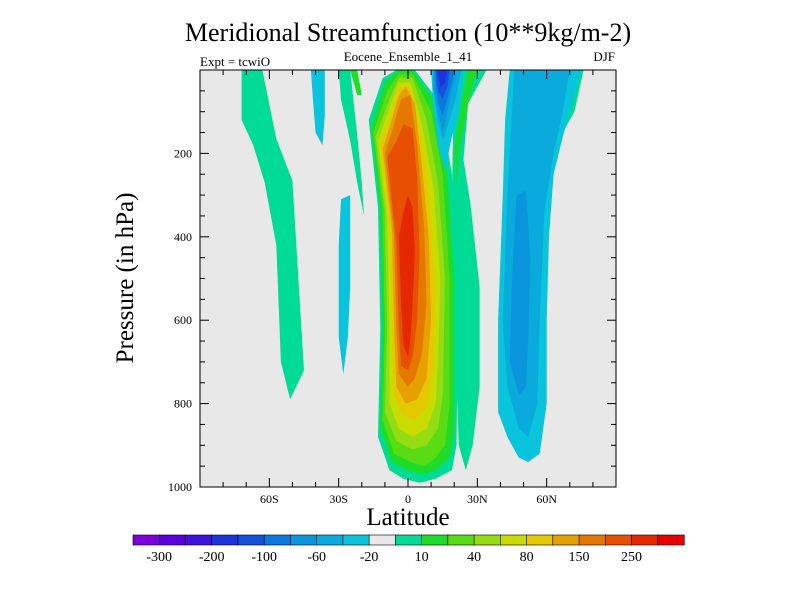 The width and height of the screenshot is (800, 600). What do you see at coordinates (474, 557) in the screenshot?
I see `colorbar-label: 40` at bounding box center [474, 557].